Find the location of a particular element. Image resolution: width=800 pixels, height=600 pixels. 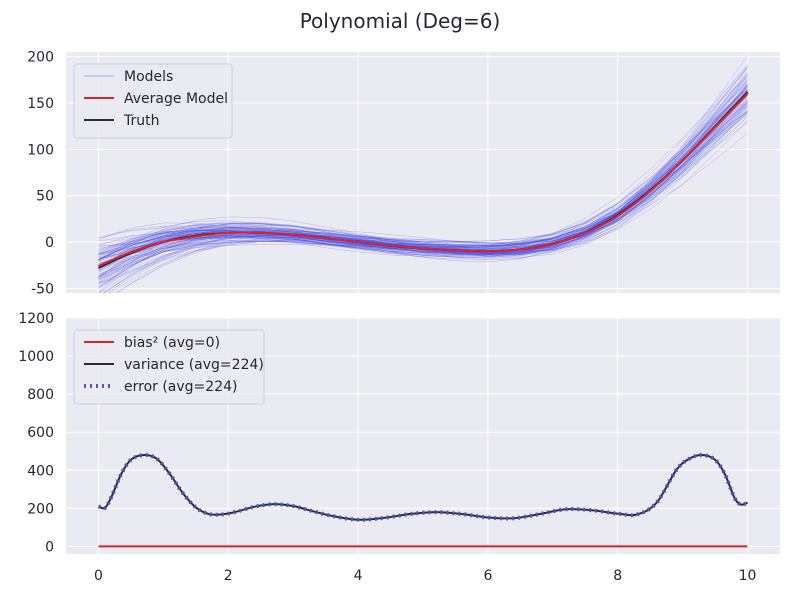

chart-title: Polynomial (Deg=6) is located at coordinates (400, 21).